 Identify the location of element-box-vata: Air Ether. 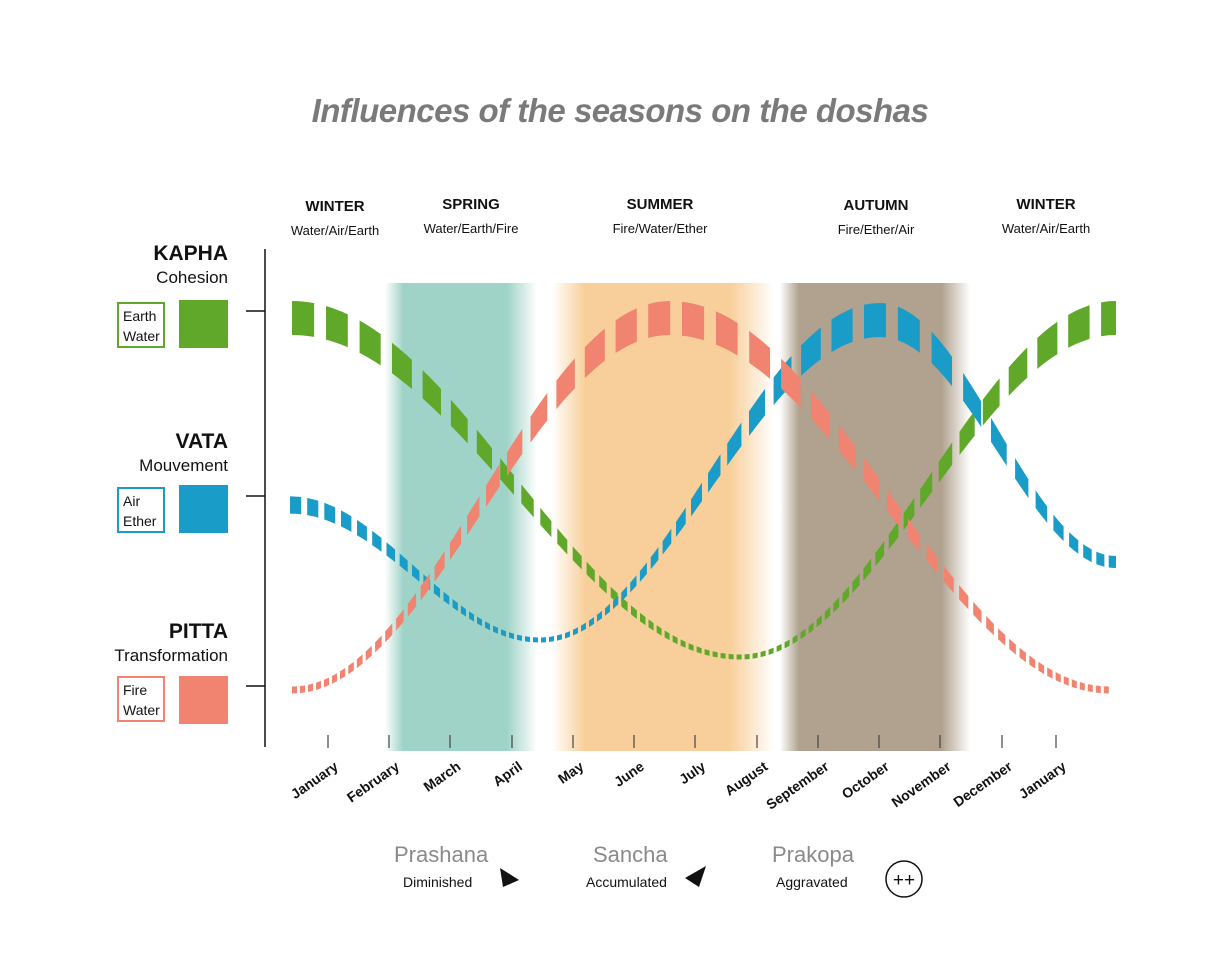
(141, 510).